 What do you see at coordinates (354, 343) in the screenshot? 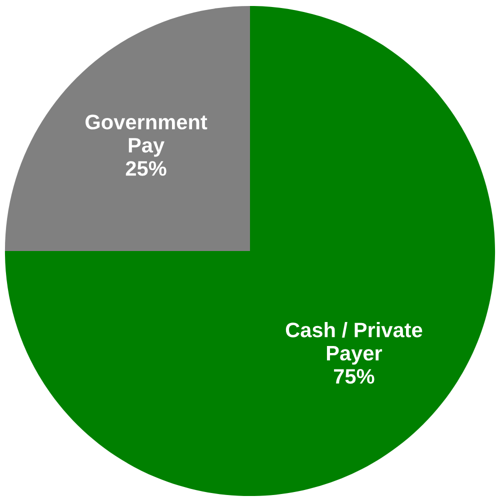
I see `slice-label: Cash / Private Payer` at bounding box center [354, 343].